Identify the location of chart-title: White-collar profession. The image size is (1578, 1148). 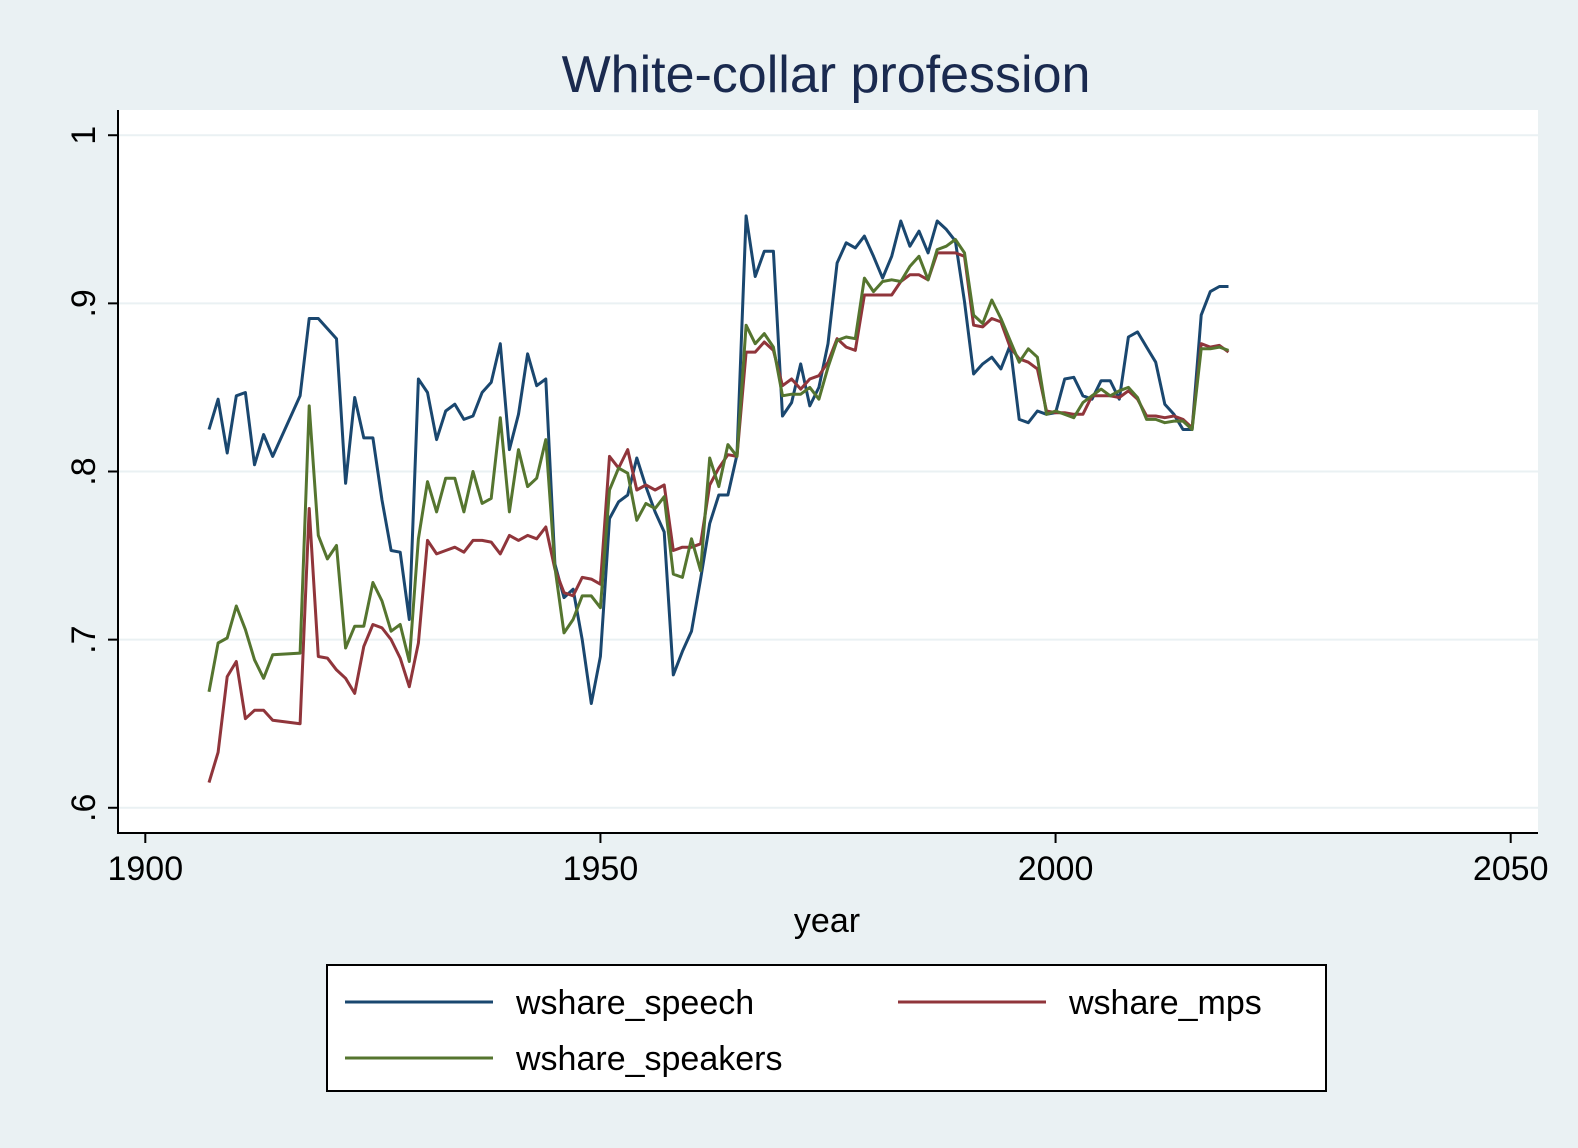
(826, 75).